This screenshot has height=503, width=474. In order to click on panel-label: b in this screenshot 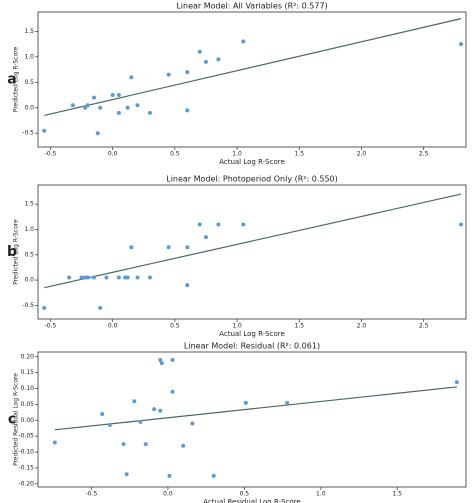, I will do `click(12, 252)`.